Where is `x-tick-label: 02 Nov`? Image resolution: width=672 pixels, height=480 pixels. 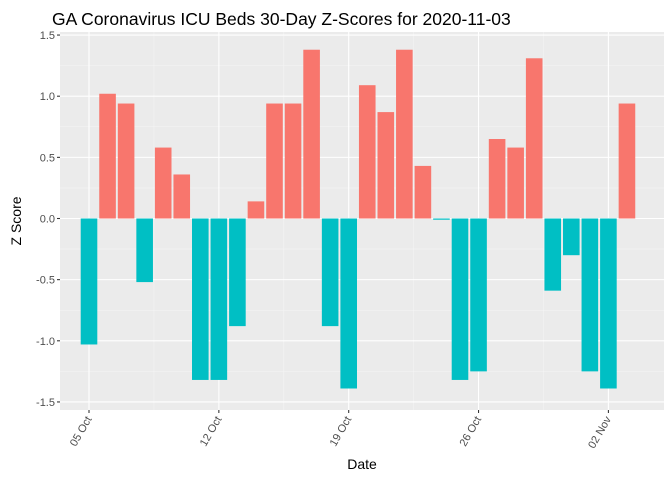
x-tick-label: 02 Nov is located at coordinates (600, 432).